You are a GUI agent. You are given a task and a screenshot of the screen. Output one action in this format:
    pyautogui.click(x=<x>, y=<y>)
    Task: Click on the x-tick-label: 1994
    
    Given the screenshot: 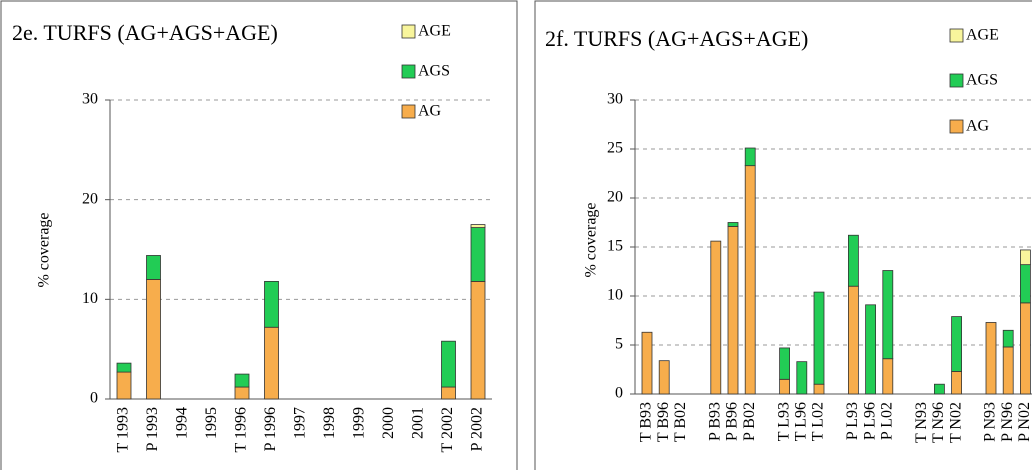 What is the action you would take?
    pyautogui.click(x=182, y=423)
    